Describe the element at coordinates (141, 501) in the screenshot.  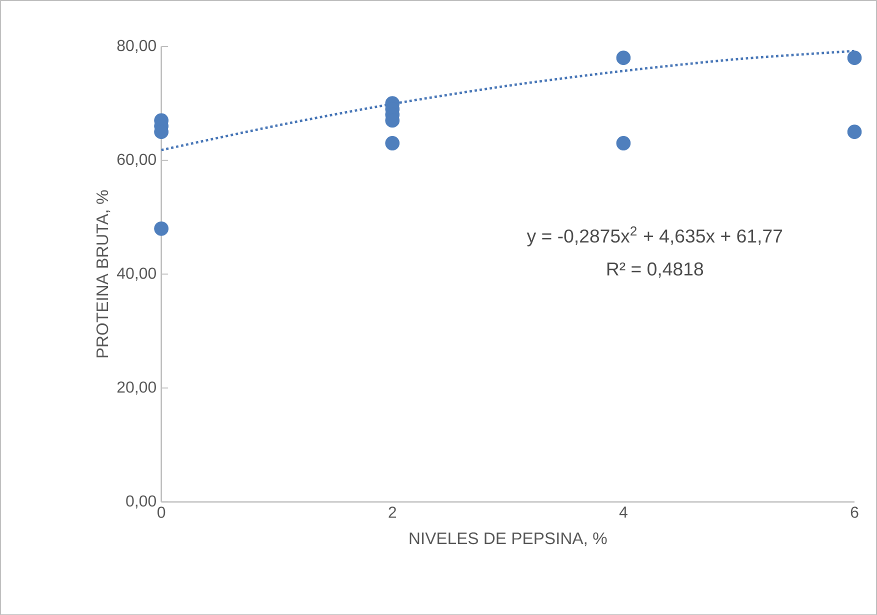
I see `y-tick-label: 0,00` at that location.